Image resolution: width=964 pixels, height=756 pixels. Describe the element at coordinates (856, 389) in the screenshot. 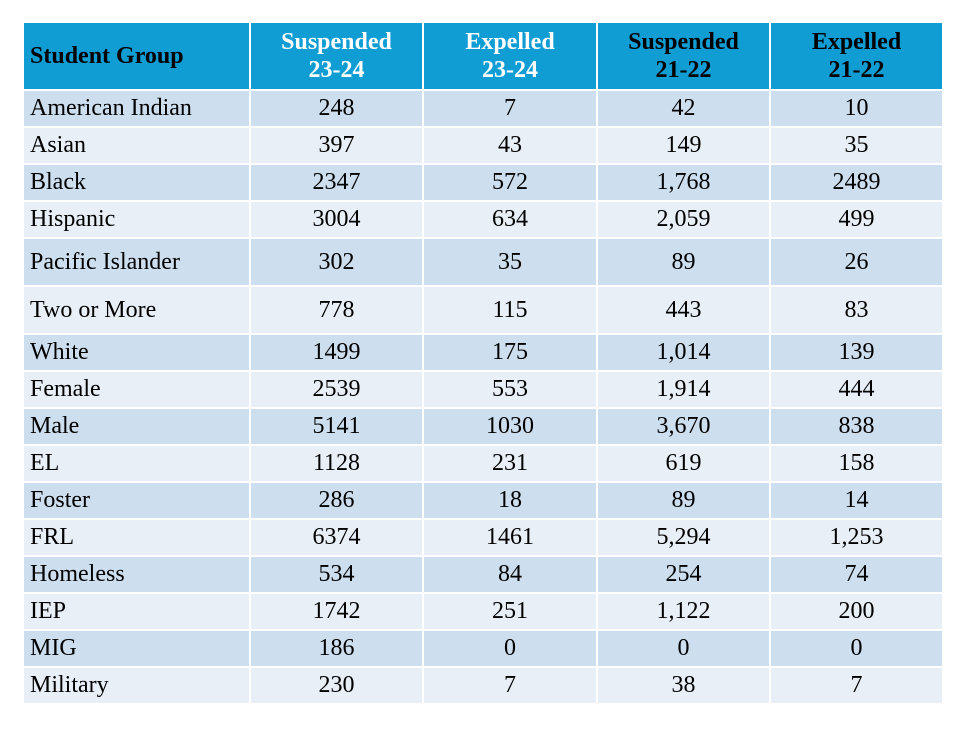

I see `expelled-21-22-cell: 444` at that location.